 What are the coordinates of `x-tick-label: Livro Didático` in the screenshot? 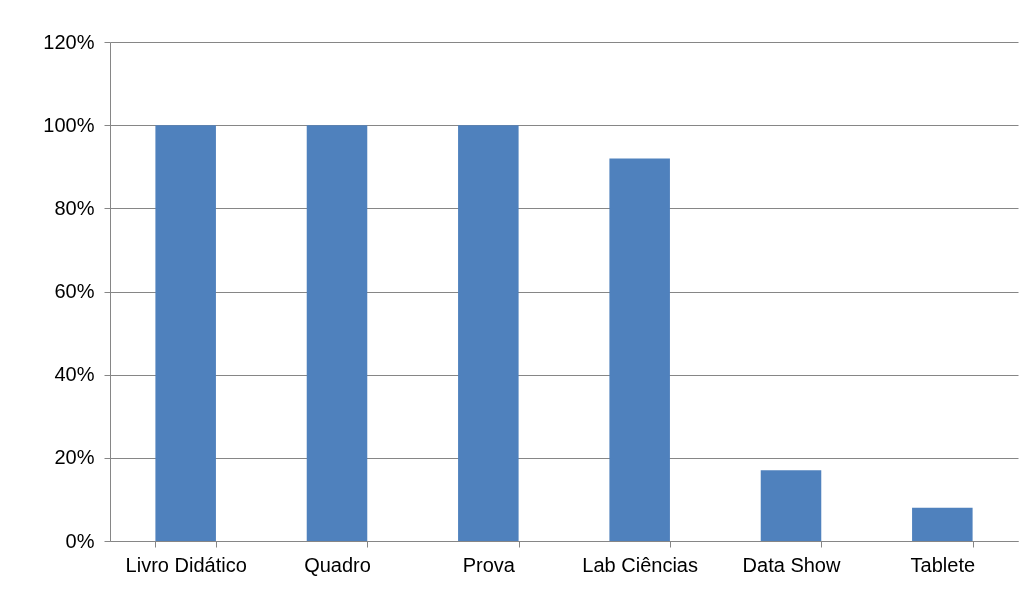 It's located at (186, 564).